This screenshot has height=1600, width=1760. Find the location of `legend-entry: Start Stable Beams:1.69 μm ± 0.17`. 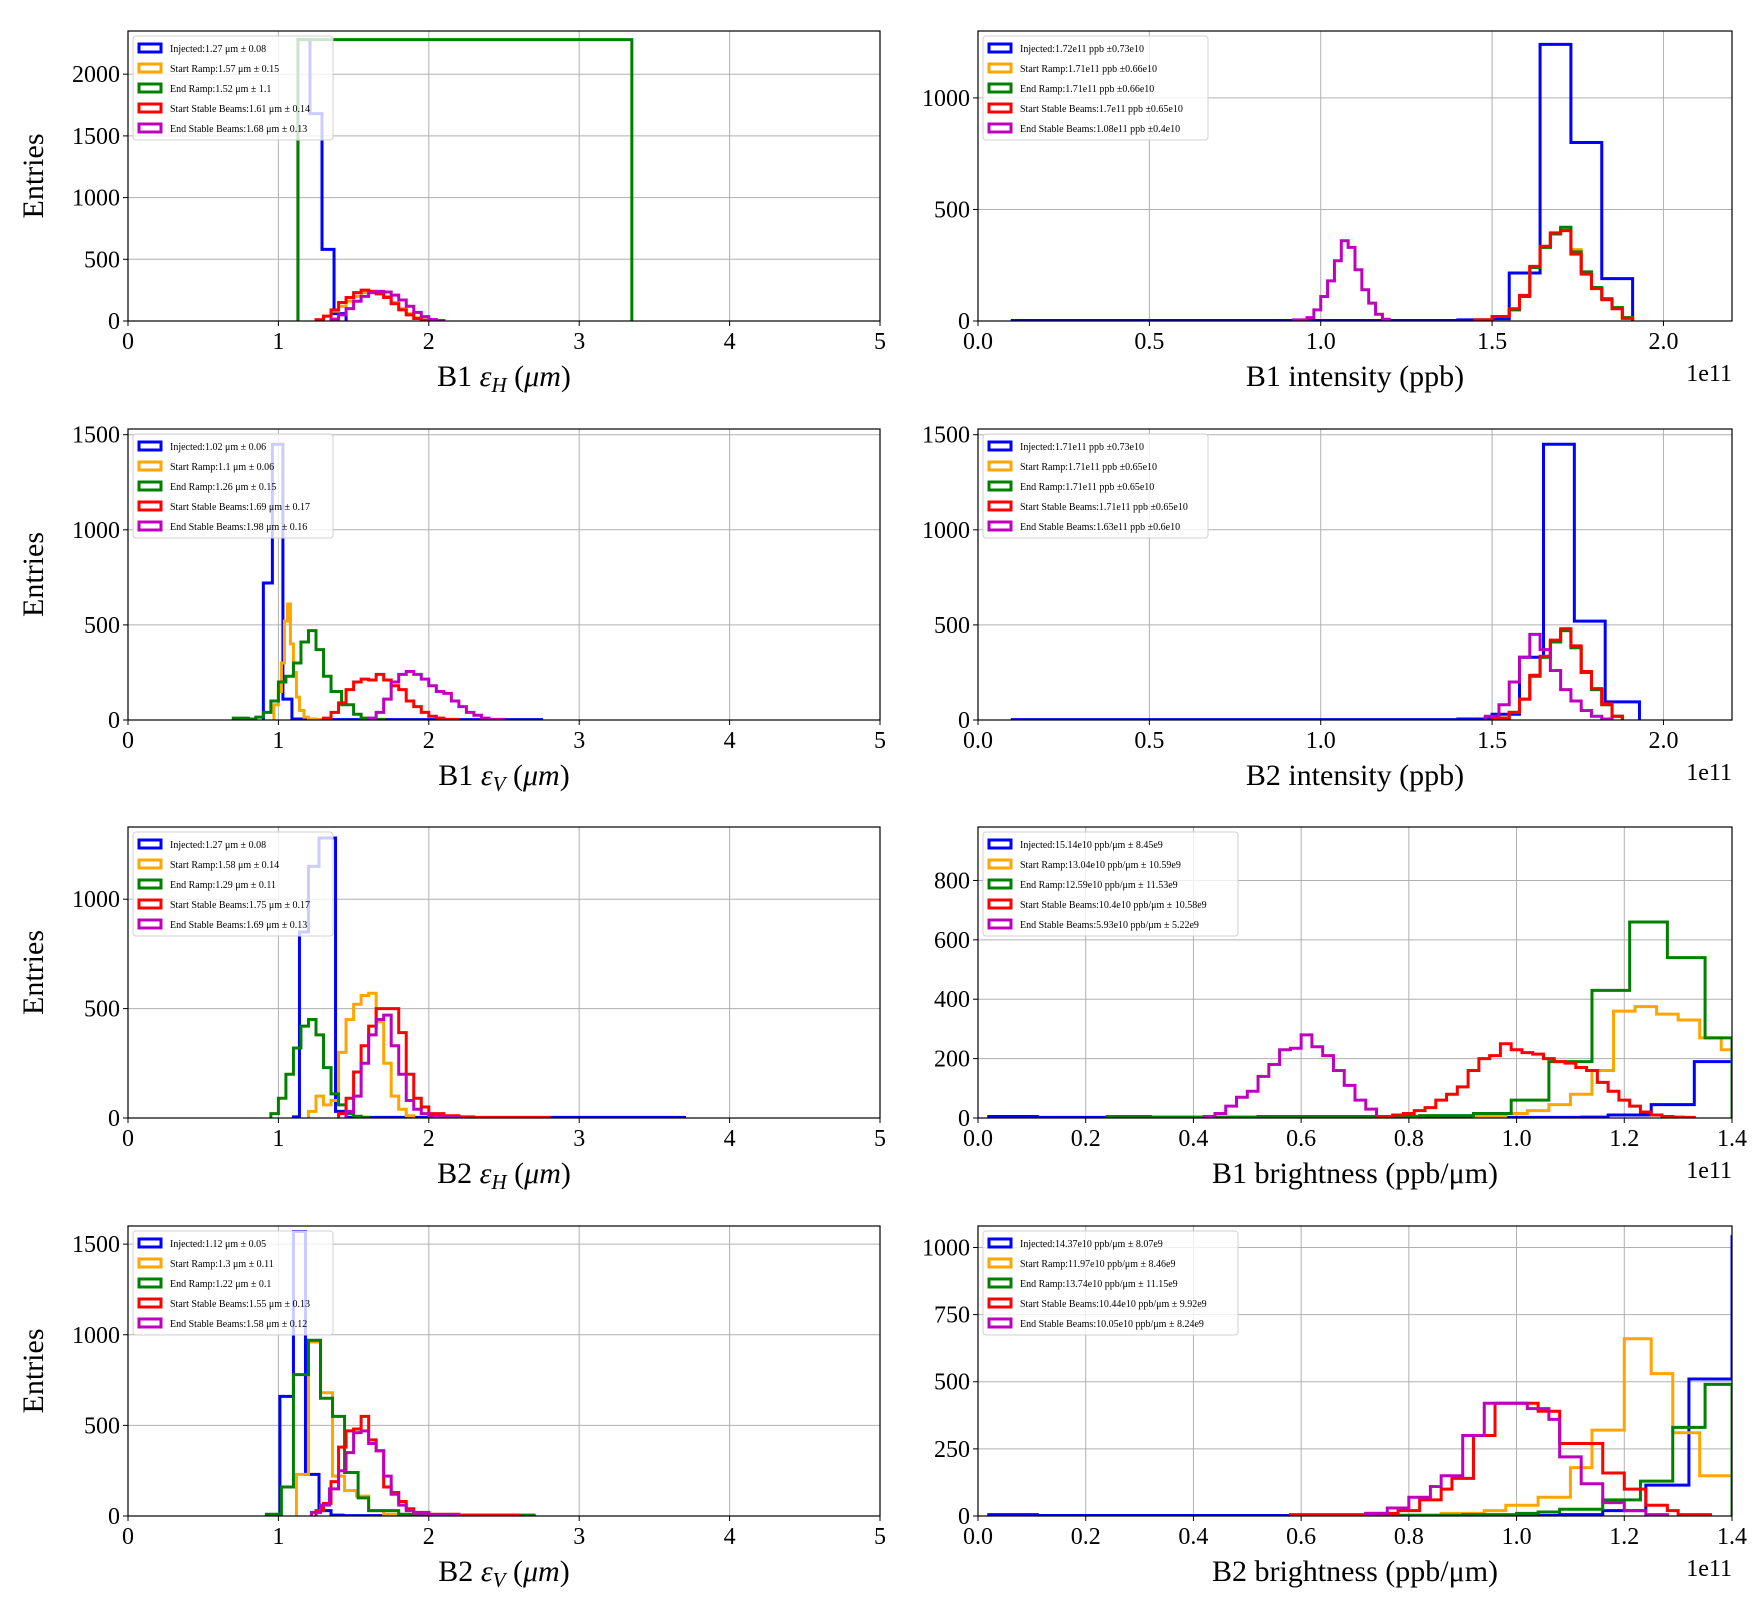

legend-entry: Start Stable Beams:1.69 μm ± 0.17 is located at coordinates (240, 507).